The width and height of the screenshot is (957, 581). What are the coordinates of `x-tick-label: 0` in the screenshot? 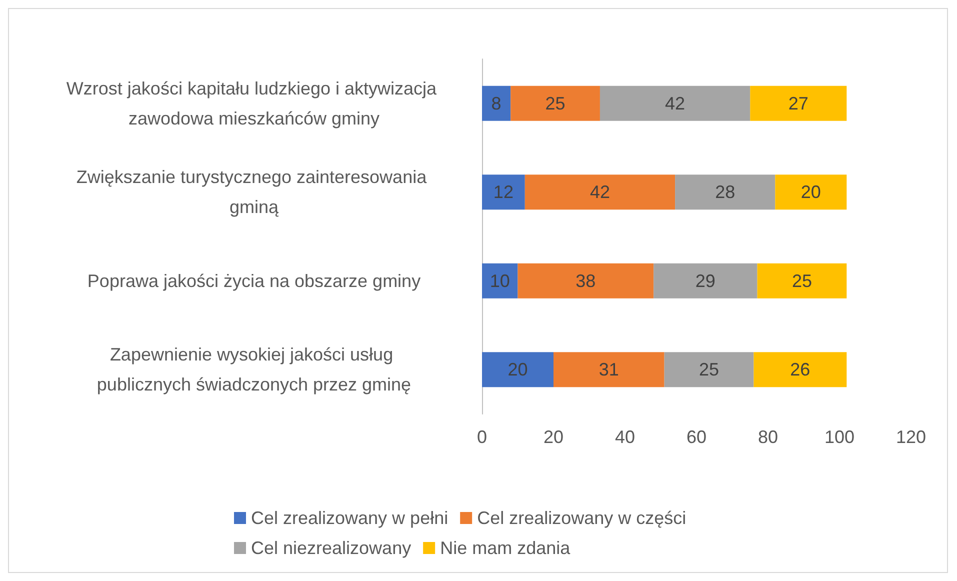 It's located at (482, 437).